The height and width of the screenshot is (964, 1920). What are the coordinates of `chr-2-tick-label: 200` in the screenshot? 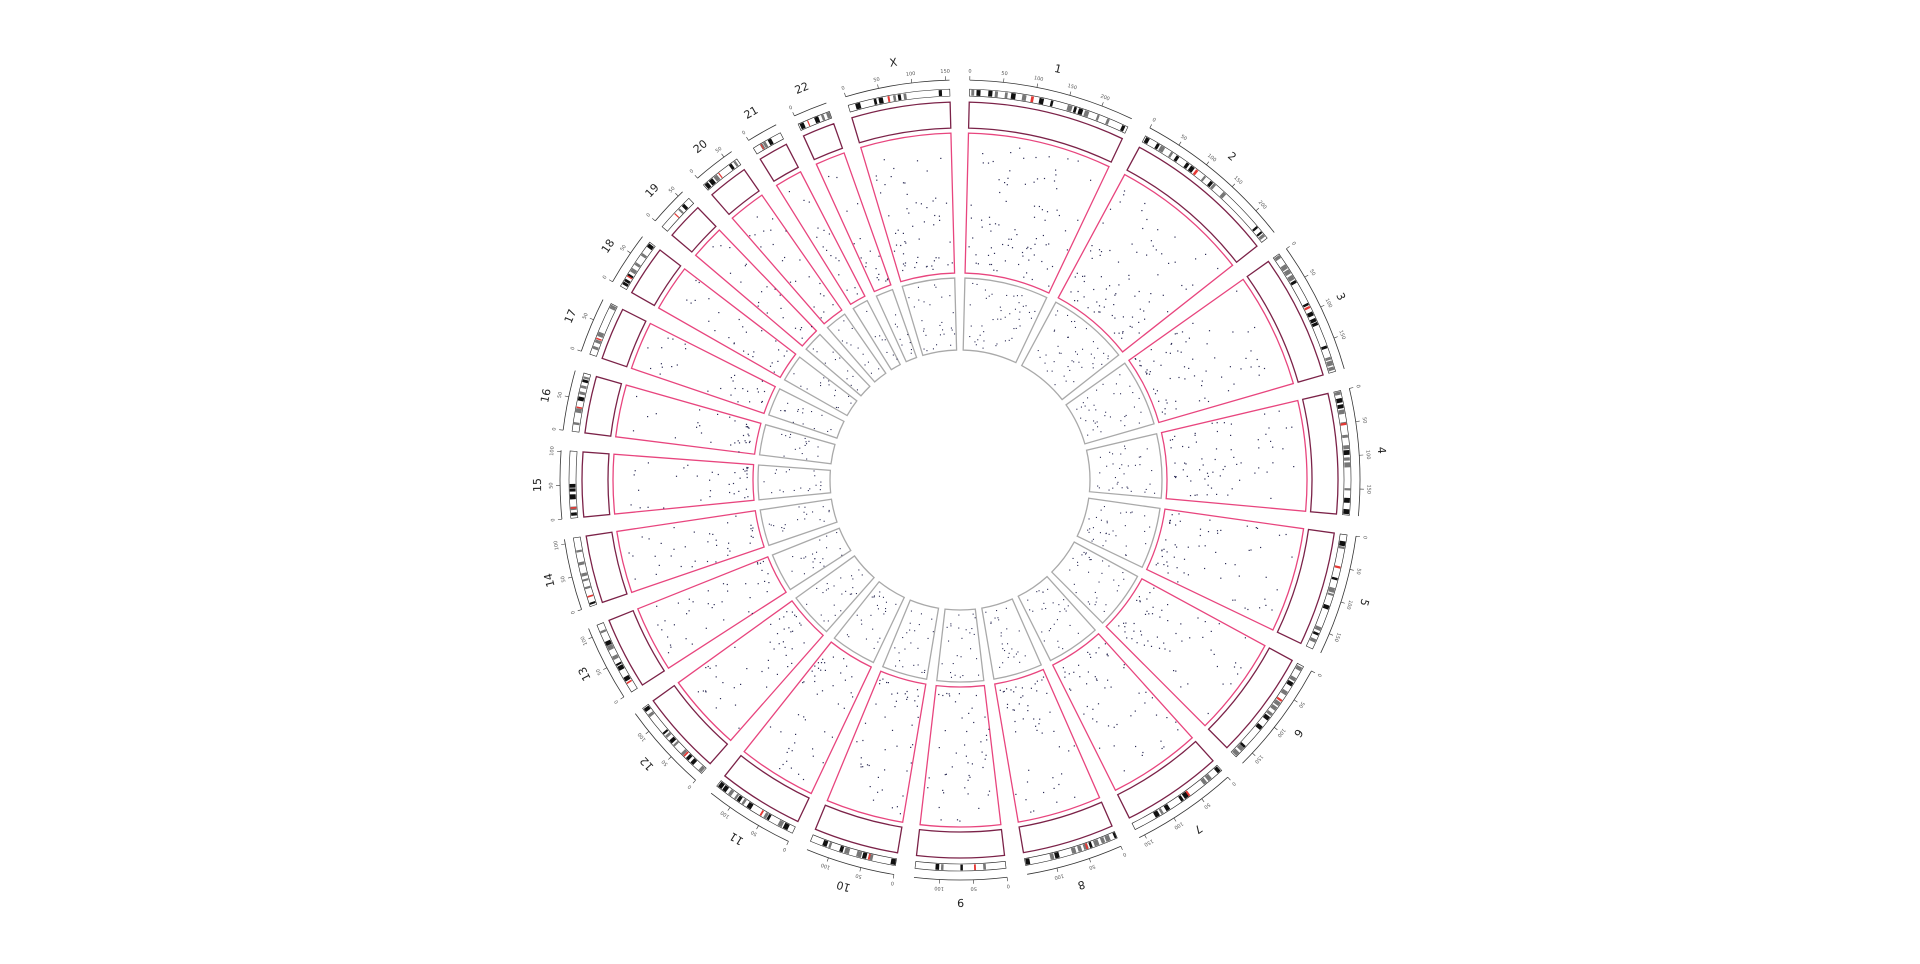 It's located at (1262, 205).